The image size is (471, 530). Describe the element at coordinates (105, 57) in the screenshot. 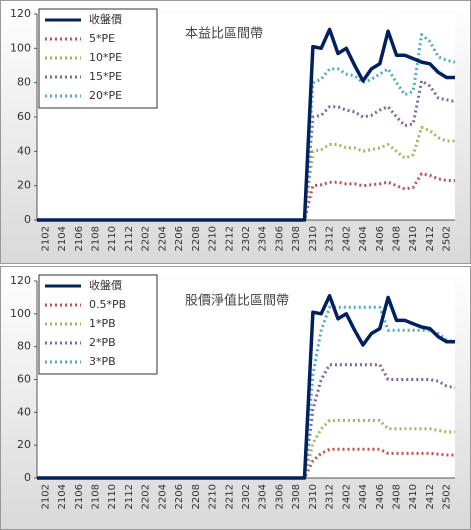

I see `legend-label: 10*PE` at that location.